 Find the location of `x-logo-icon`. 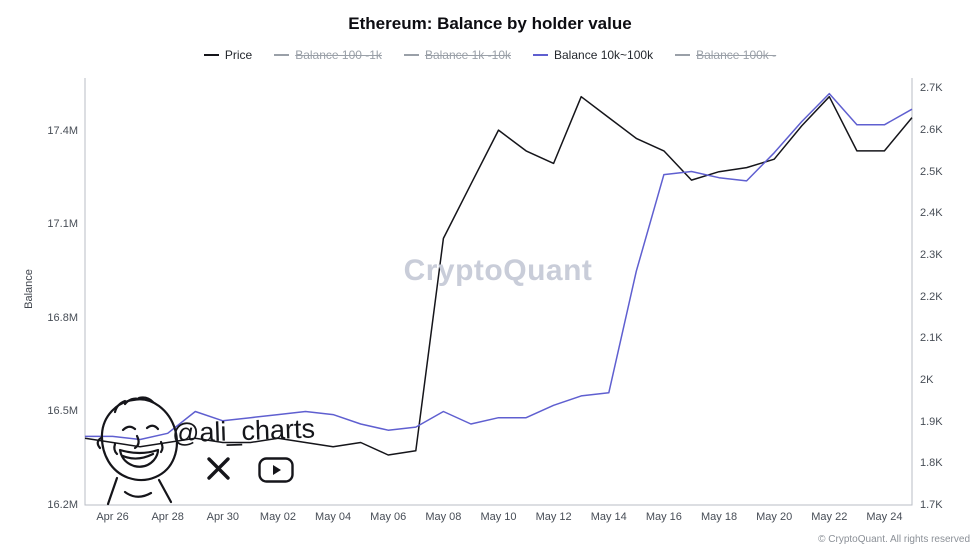

x-logo-icon is located at coordinates (218, 468).